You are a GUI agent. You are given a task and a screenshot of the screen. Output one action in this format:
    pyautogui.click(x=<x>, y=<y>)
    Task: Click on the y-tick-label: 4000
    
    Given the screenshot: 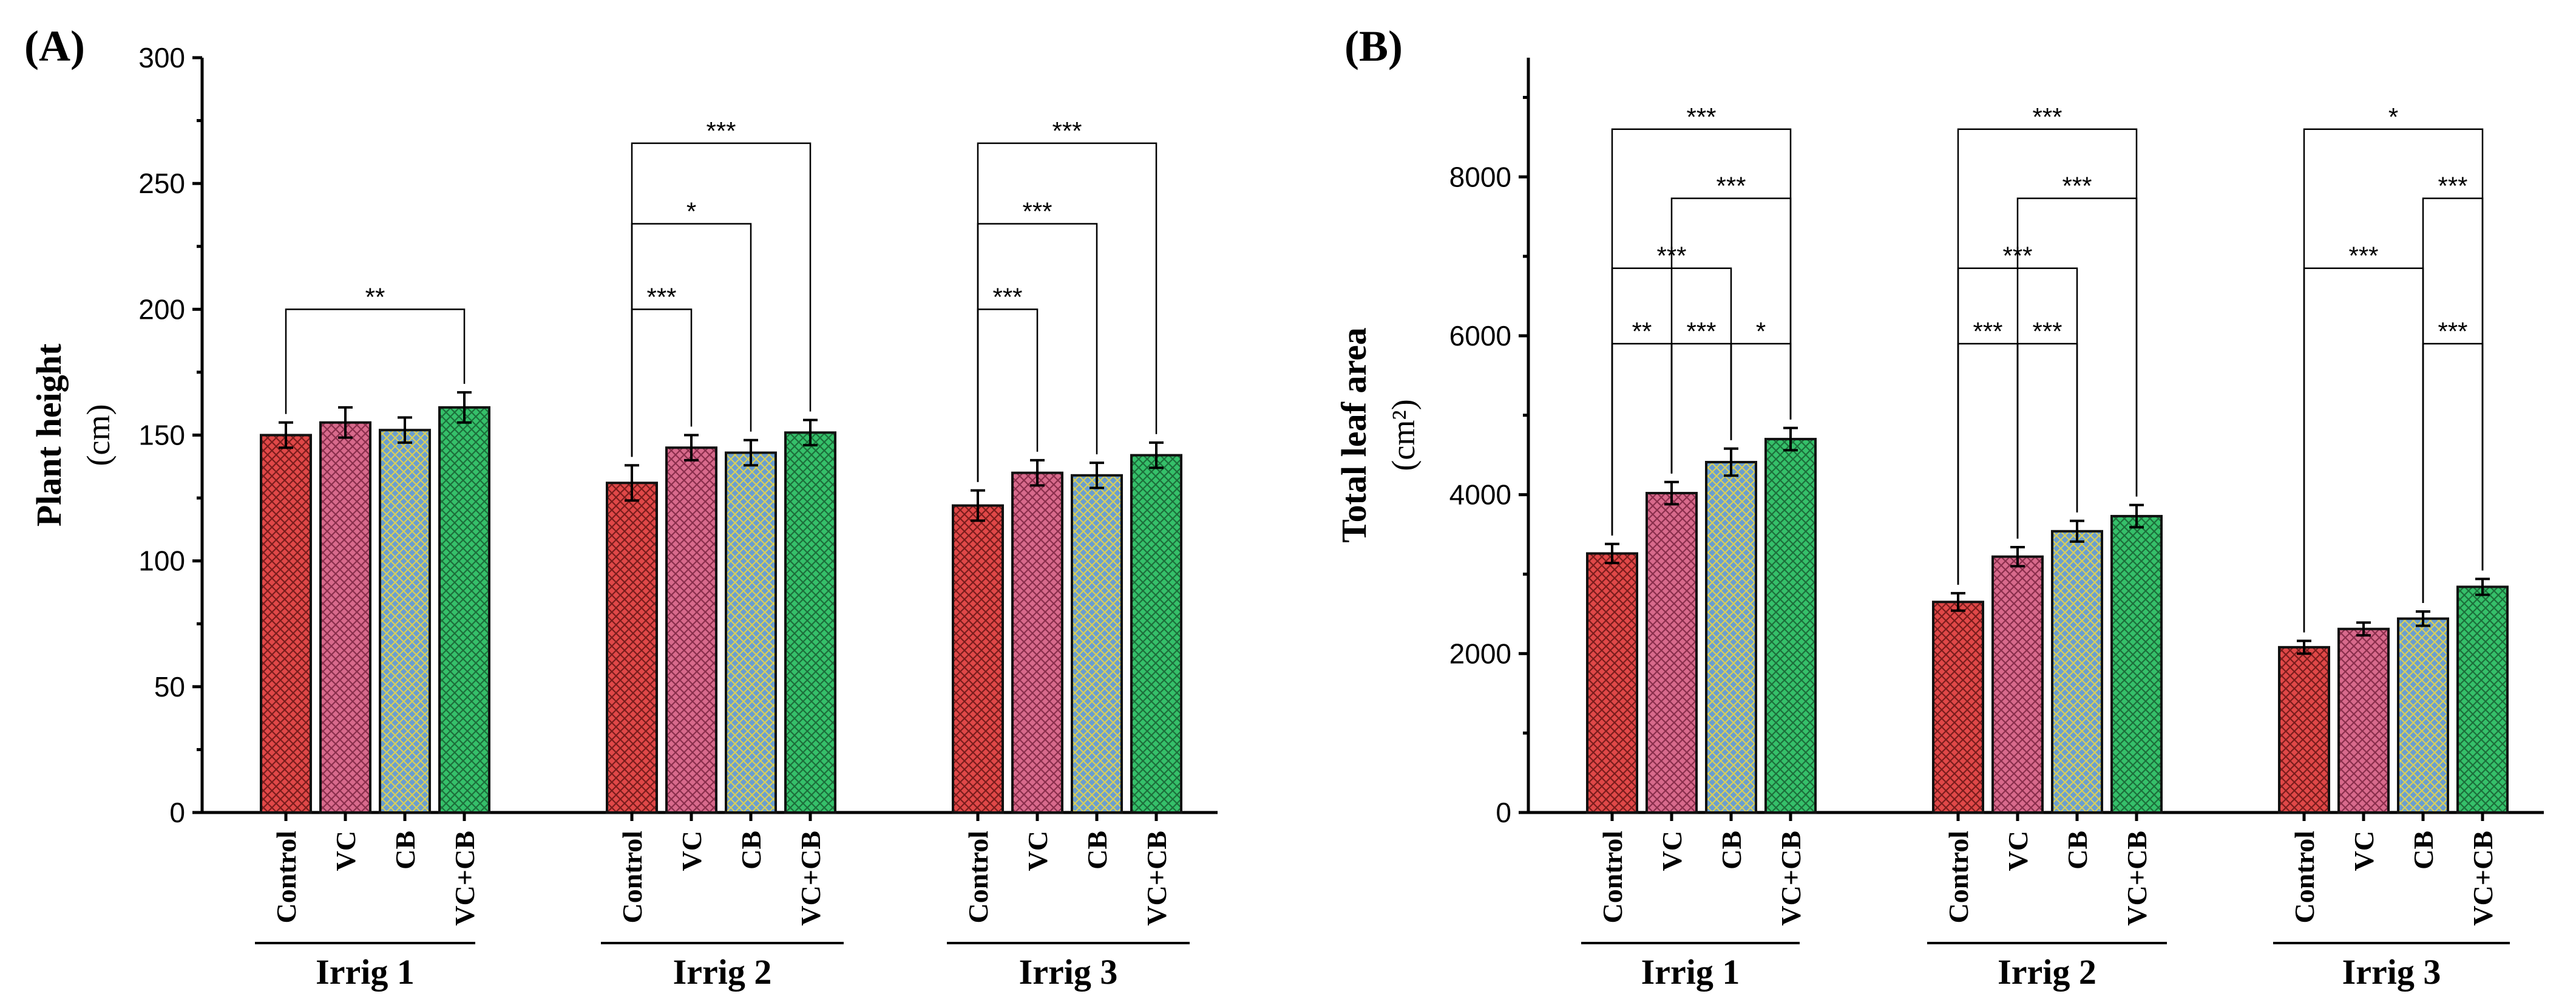 What is the action you would take?
    pyautogui.click(x=1480, y=495)
    